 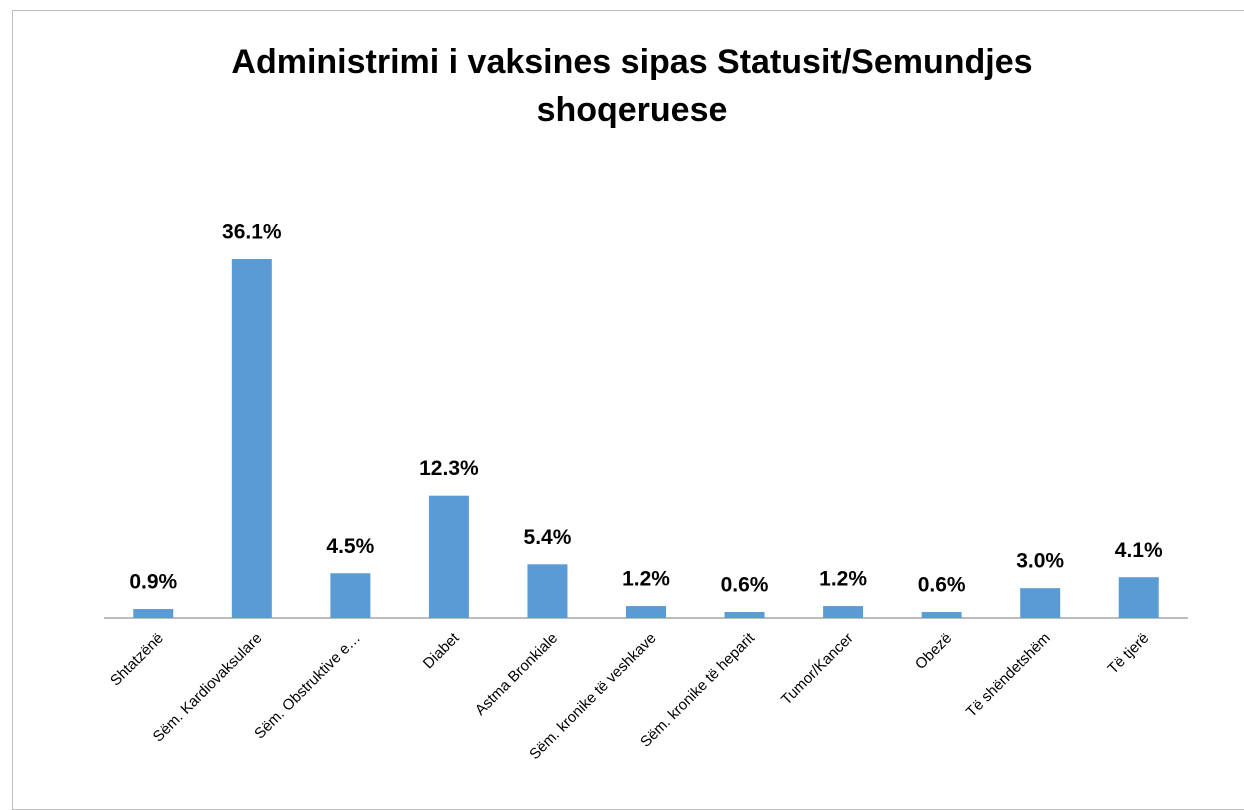 I want to click on value-label: 12.3%, so click(x=449, y=468).